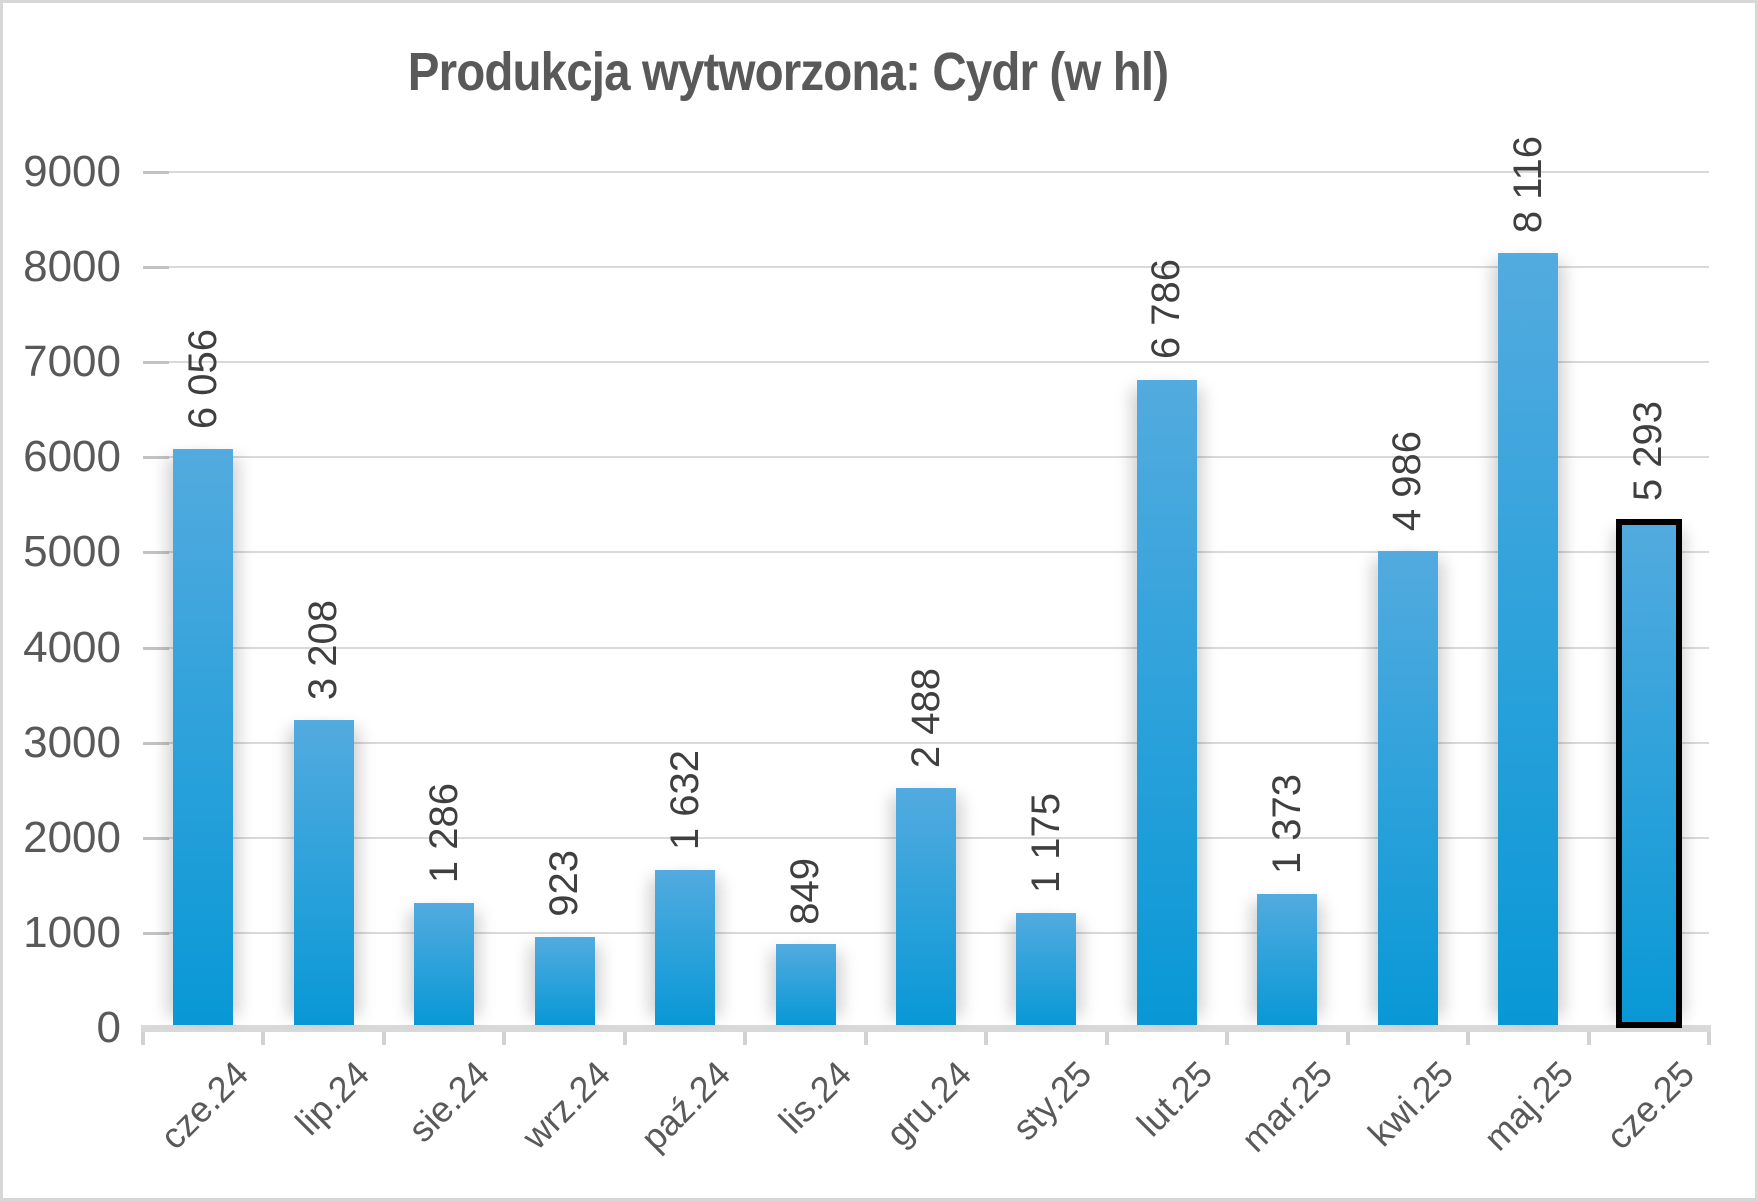  I want to click on bar-value-label: 923, so click(564, 884).